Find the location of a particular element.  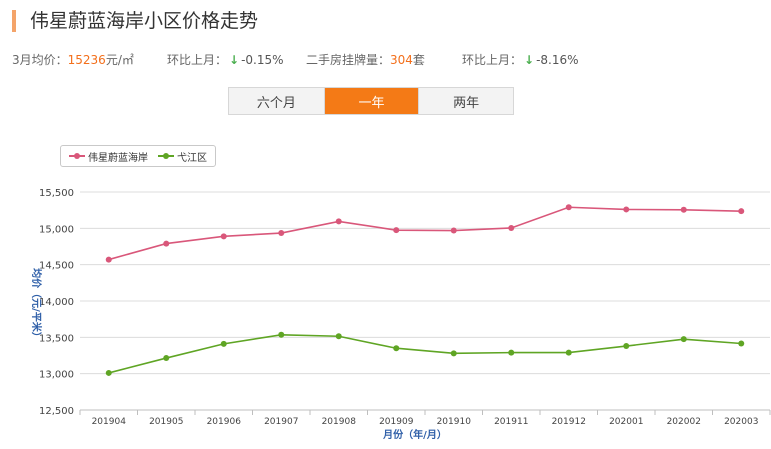

y-axis-title: 均价（元/平米） is located at coordinates (36, 305).